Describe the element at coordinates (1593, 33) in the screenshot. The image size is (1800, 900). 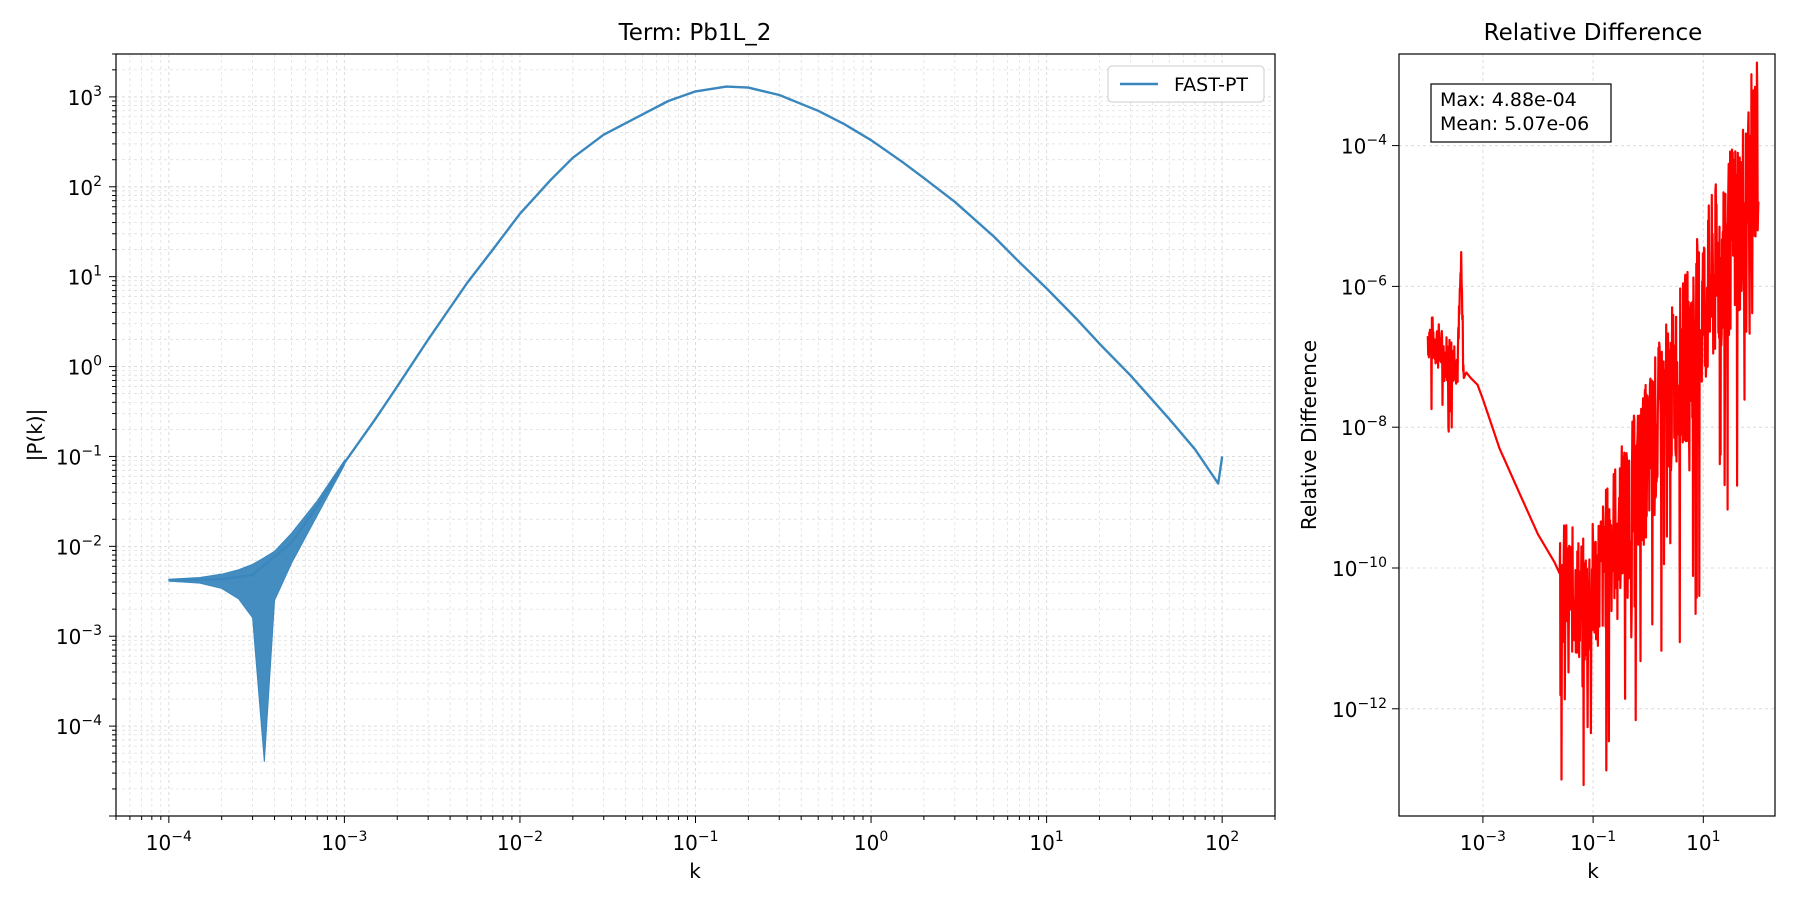
I see `right-chart-title: Relative Difference` at that location.